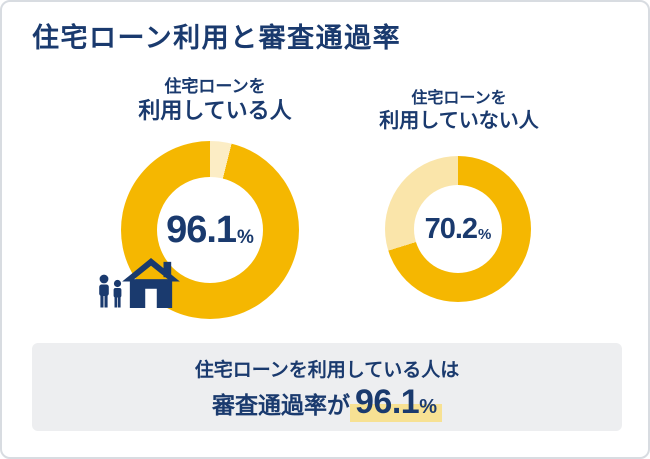  I want to click on chart-label-loan-users: 住宅ローンを 利用している人, so click(215, 100).